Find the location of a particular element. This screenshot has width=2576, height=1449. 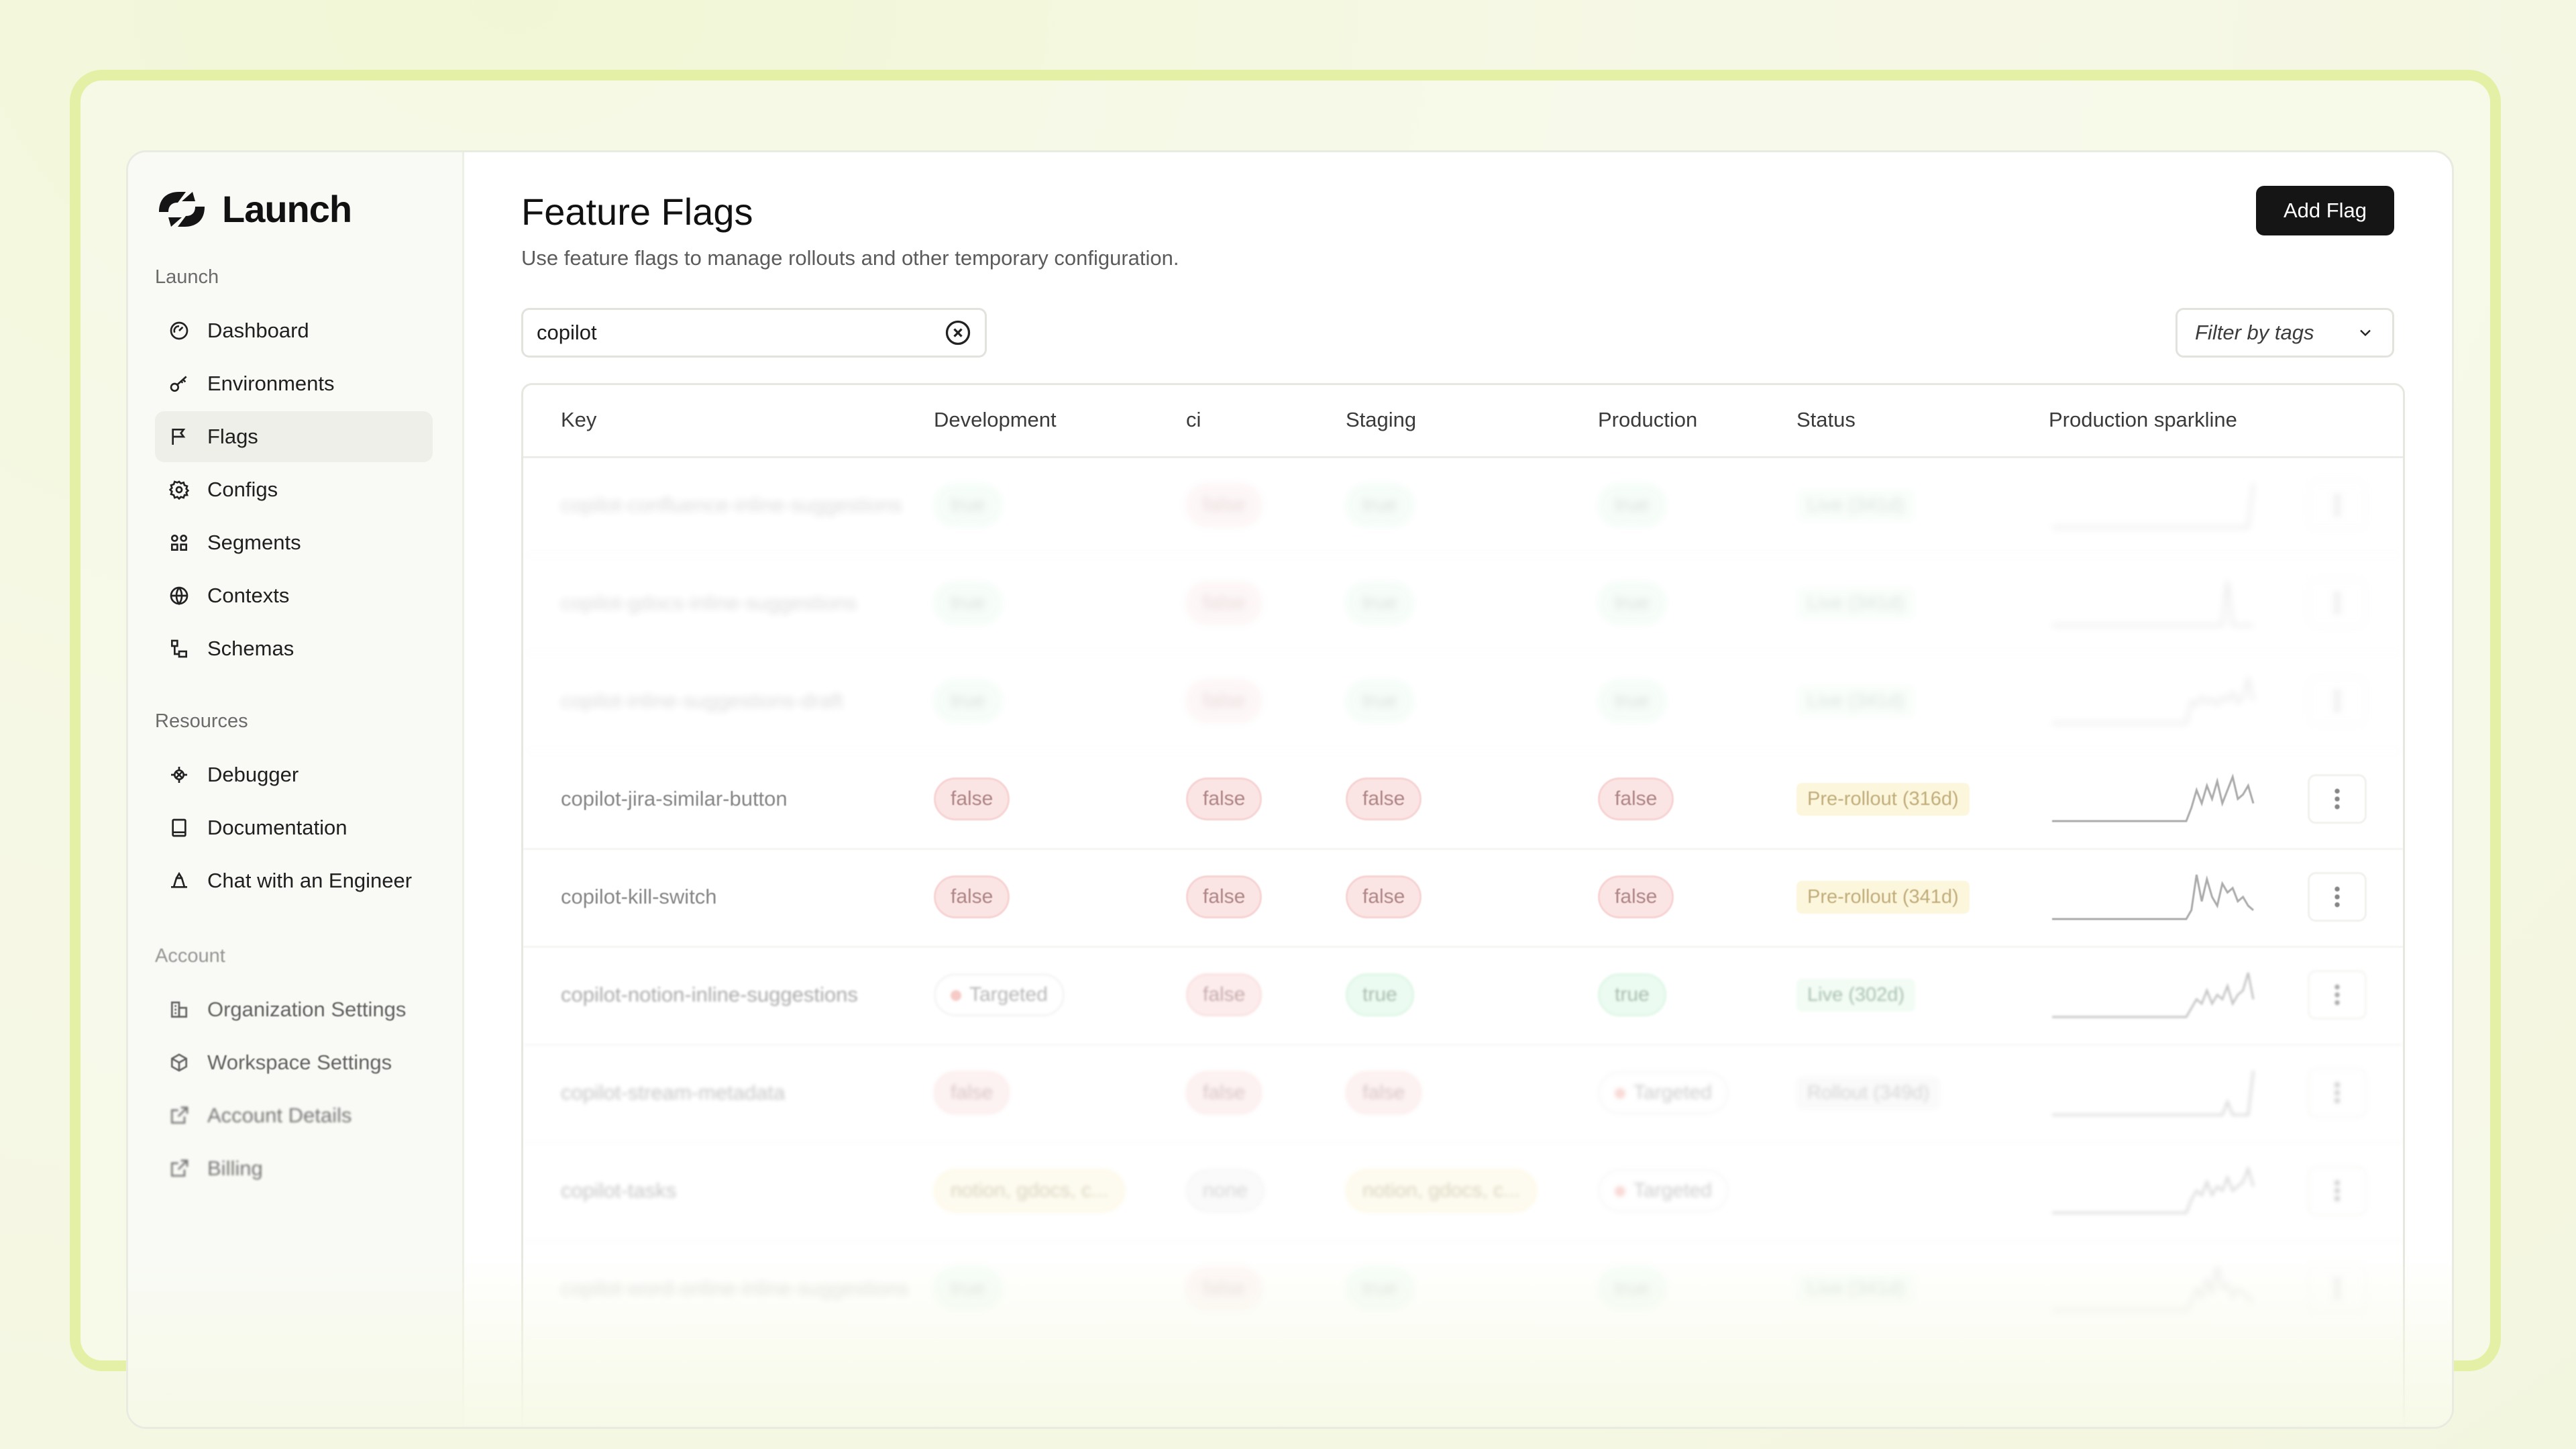

sidebar-item-schemas: Schemas is located at coordinates (294, 648).